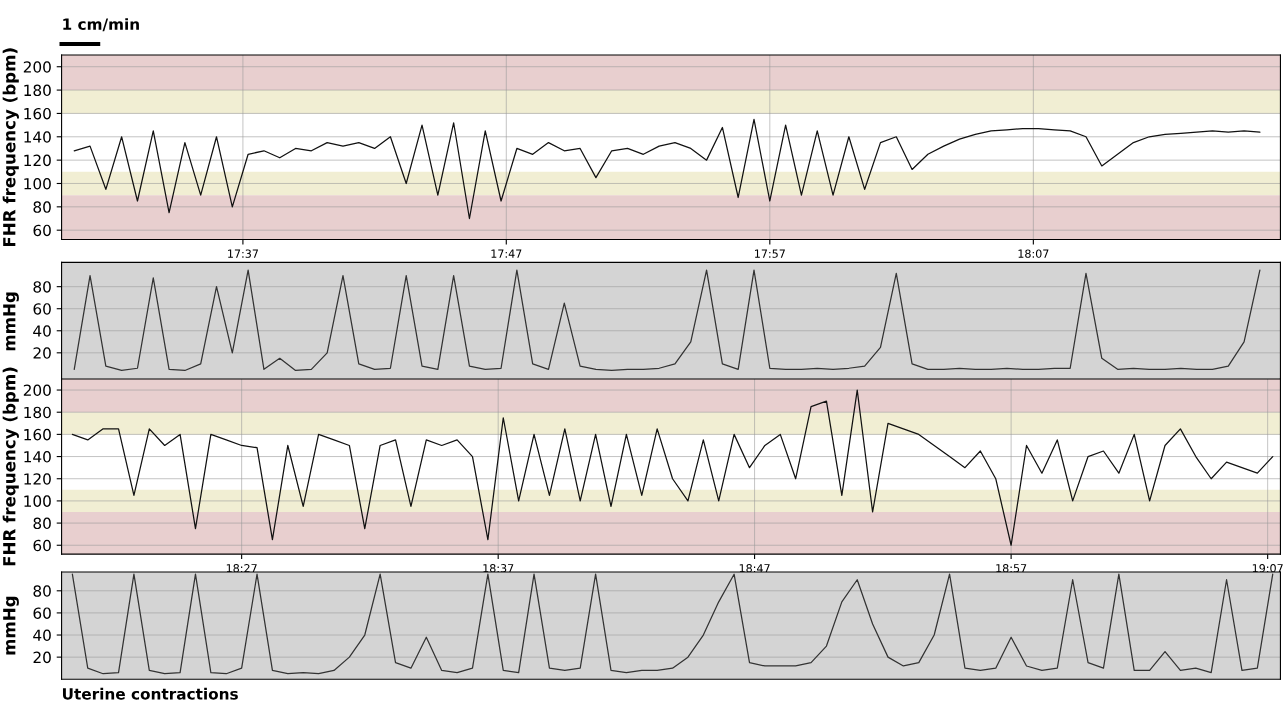  Describe the element at coordinates (754, 568) in the screenshot. I see `x-tick-label: 18:47` at that location.